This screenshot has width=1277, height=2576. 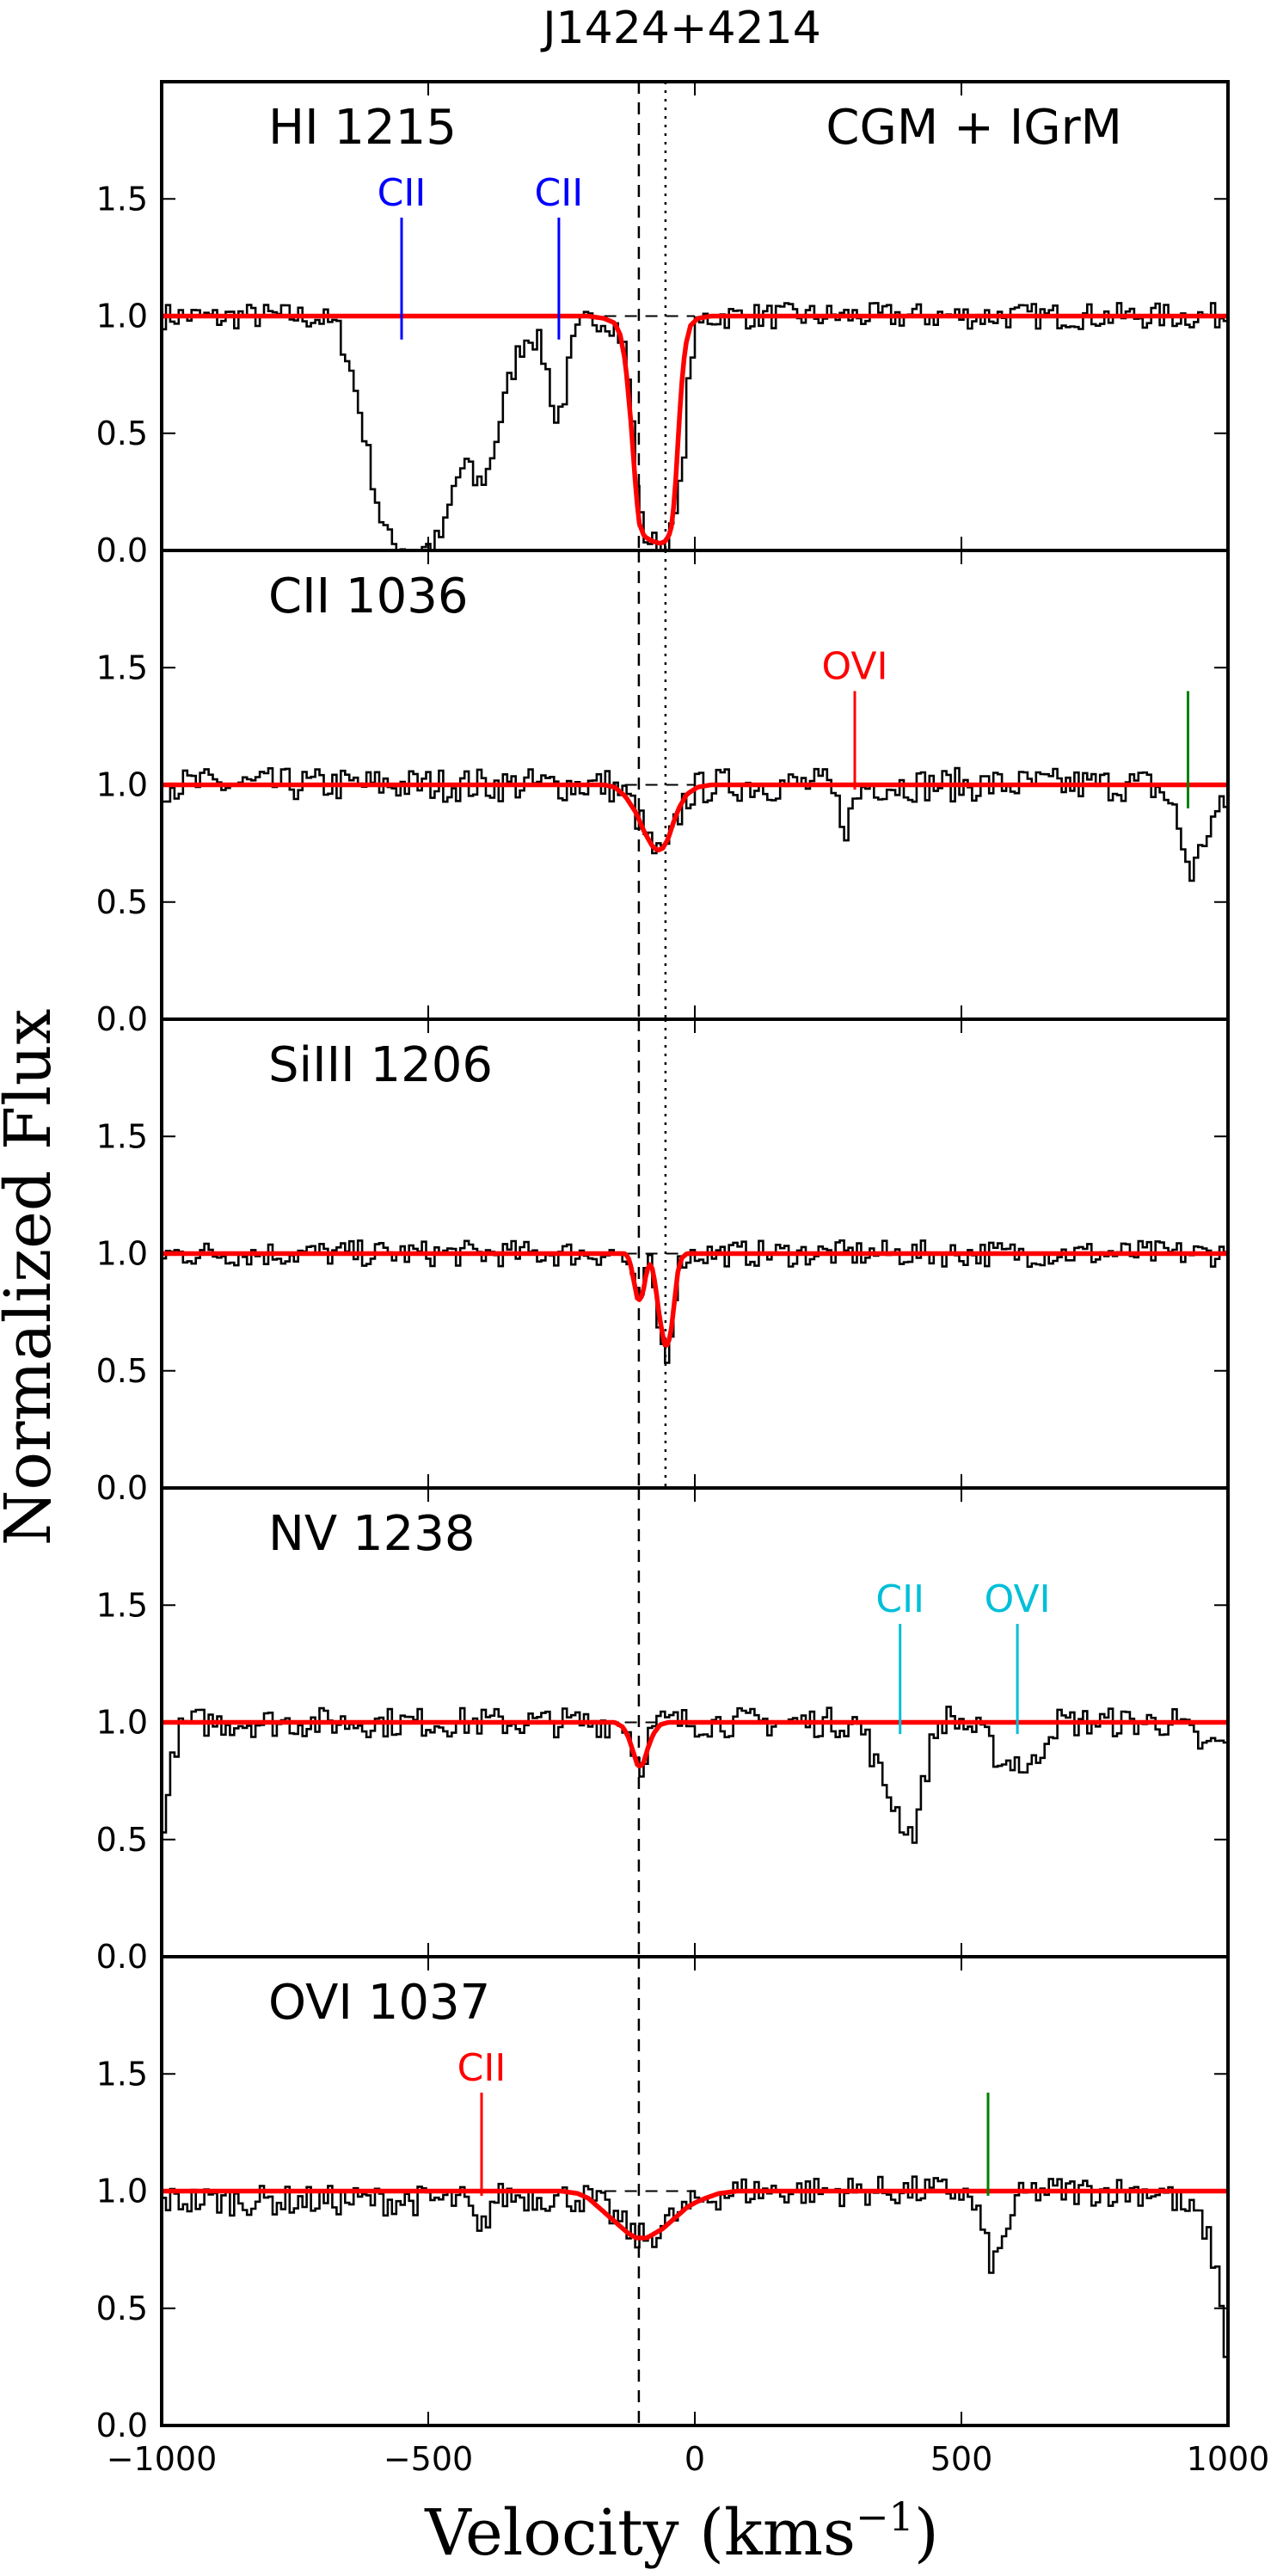 I want to click on ion-label: SiIII 1206, so click(x=380, y=1065).